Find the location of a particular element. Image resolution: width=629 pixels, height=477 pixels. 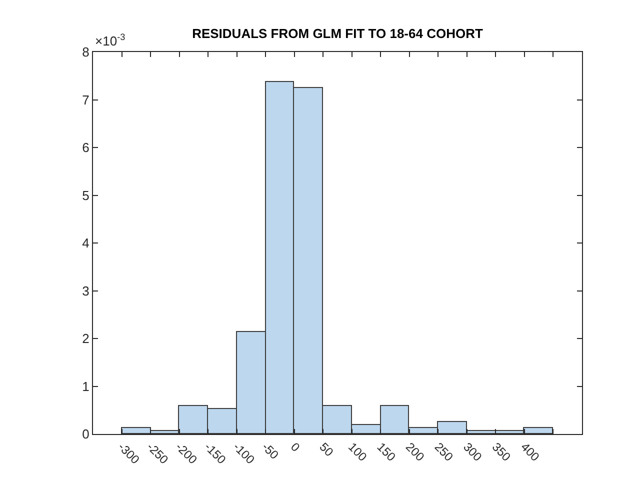

x-tick-label: 300 is located at coordinates (472, 452).